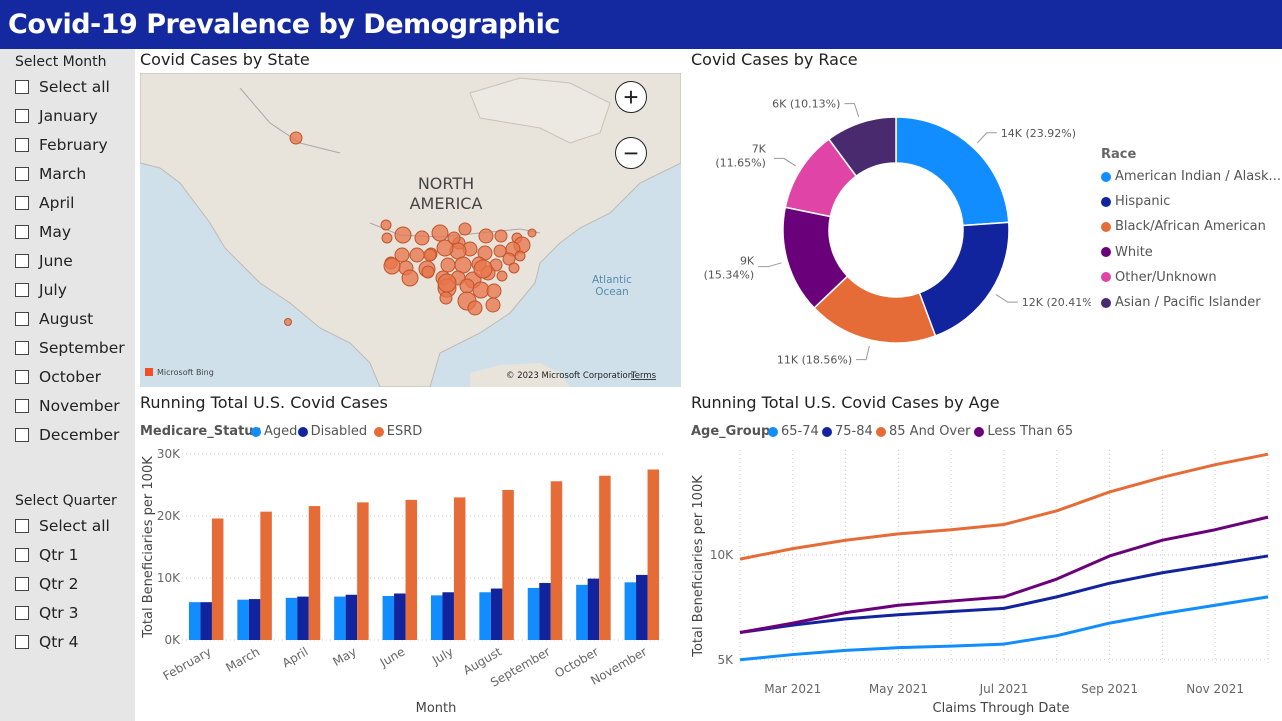 Image resolution: width=1282 pixels, height=721 pixels. I want to click on series-legend-item: 85 And Over, so click(923, 431).